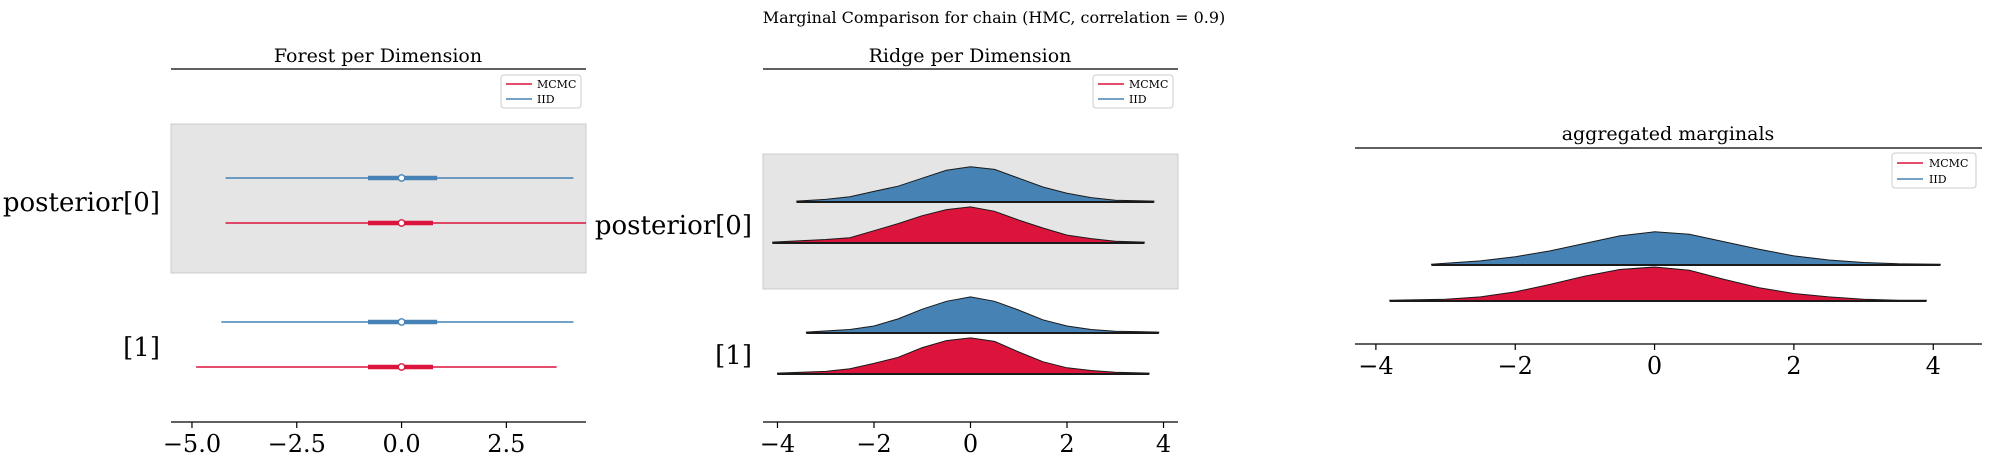 The width and height of the screenshot is (1989, 465). What do you see at coordinates (970, 56) in the screenshot?
I see `panel-ridge-title: Ridge per Dimension` at bounding box center [970, 56].